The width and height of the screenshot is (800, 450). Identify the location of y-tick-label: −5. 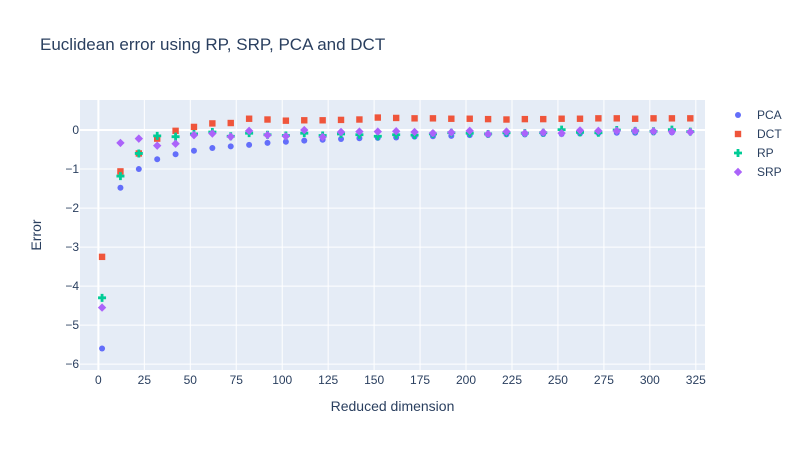
(72, 325).